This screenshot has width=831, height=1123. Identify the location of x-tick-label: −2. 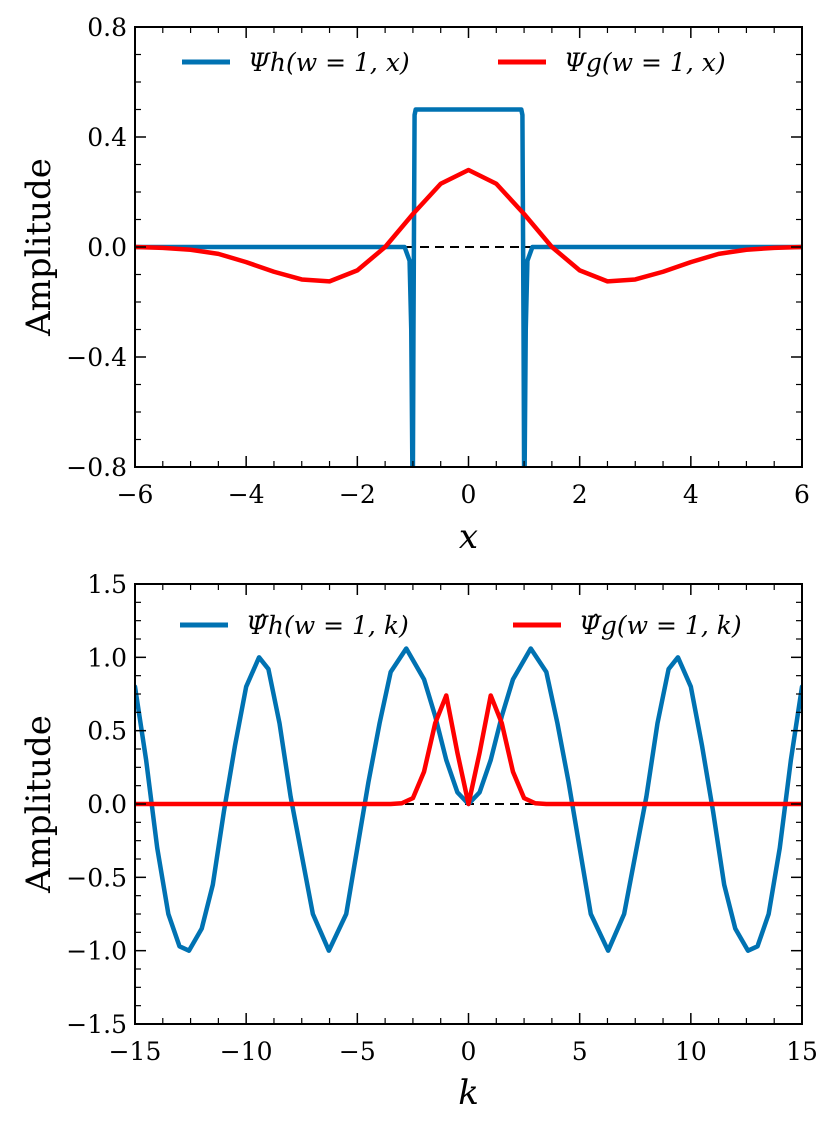
(357, 494).